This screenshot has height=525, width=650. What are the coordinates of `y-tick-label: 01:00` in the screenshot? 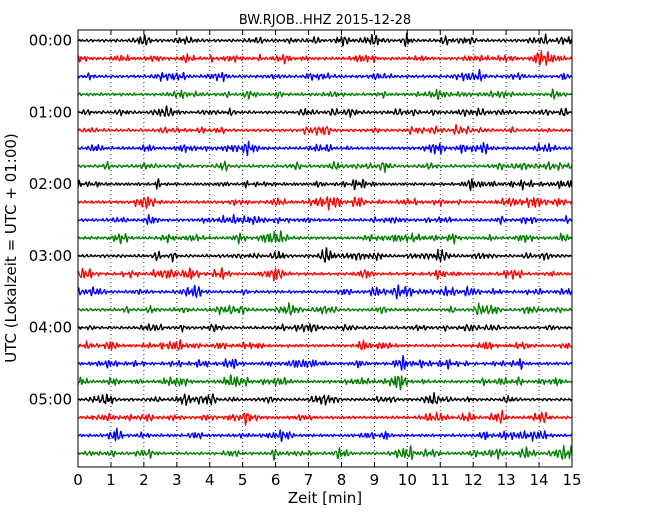 It's located at (50, 112).